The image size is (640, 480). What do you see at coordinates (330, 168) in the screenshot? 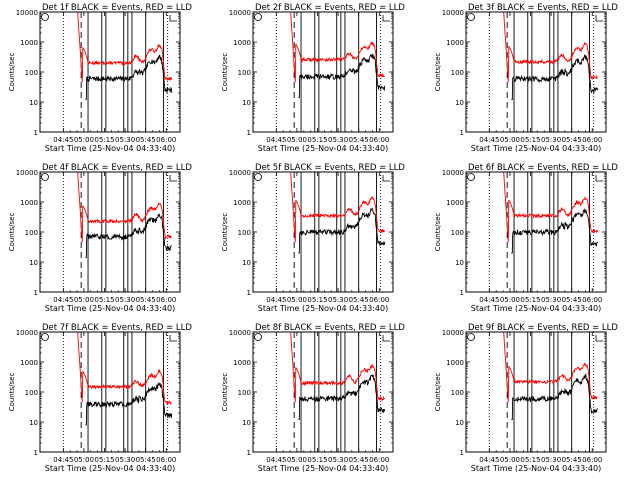
I see `panel-title: Det 5f BLACK = Events, RED = LLD` at bounding box center [330, 168].